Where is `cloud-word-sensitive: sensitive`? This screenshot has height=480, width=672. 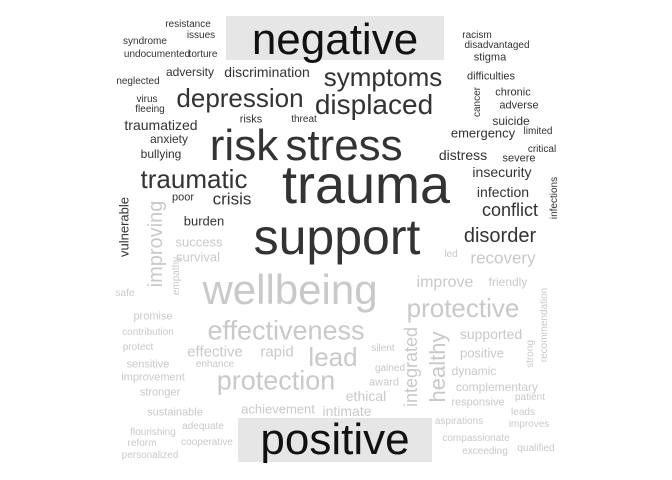
cloud-word-sensitive: sensitive is located at coordinates (148, 364).